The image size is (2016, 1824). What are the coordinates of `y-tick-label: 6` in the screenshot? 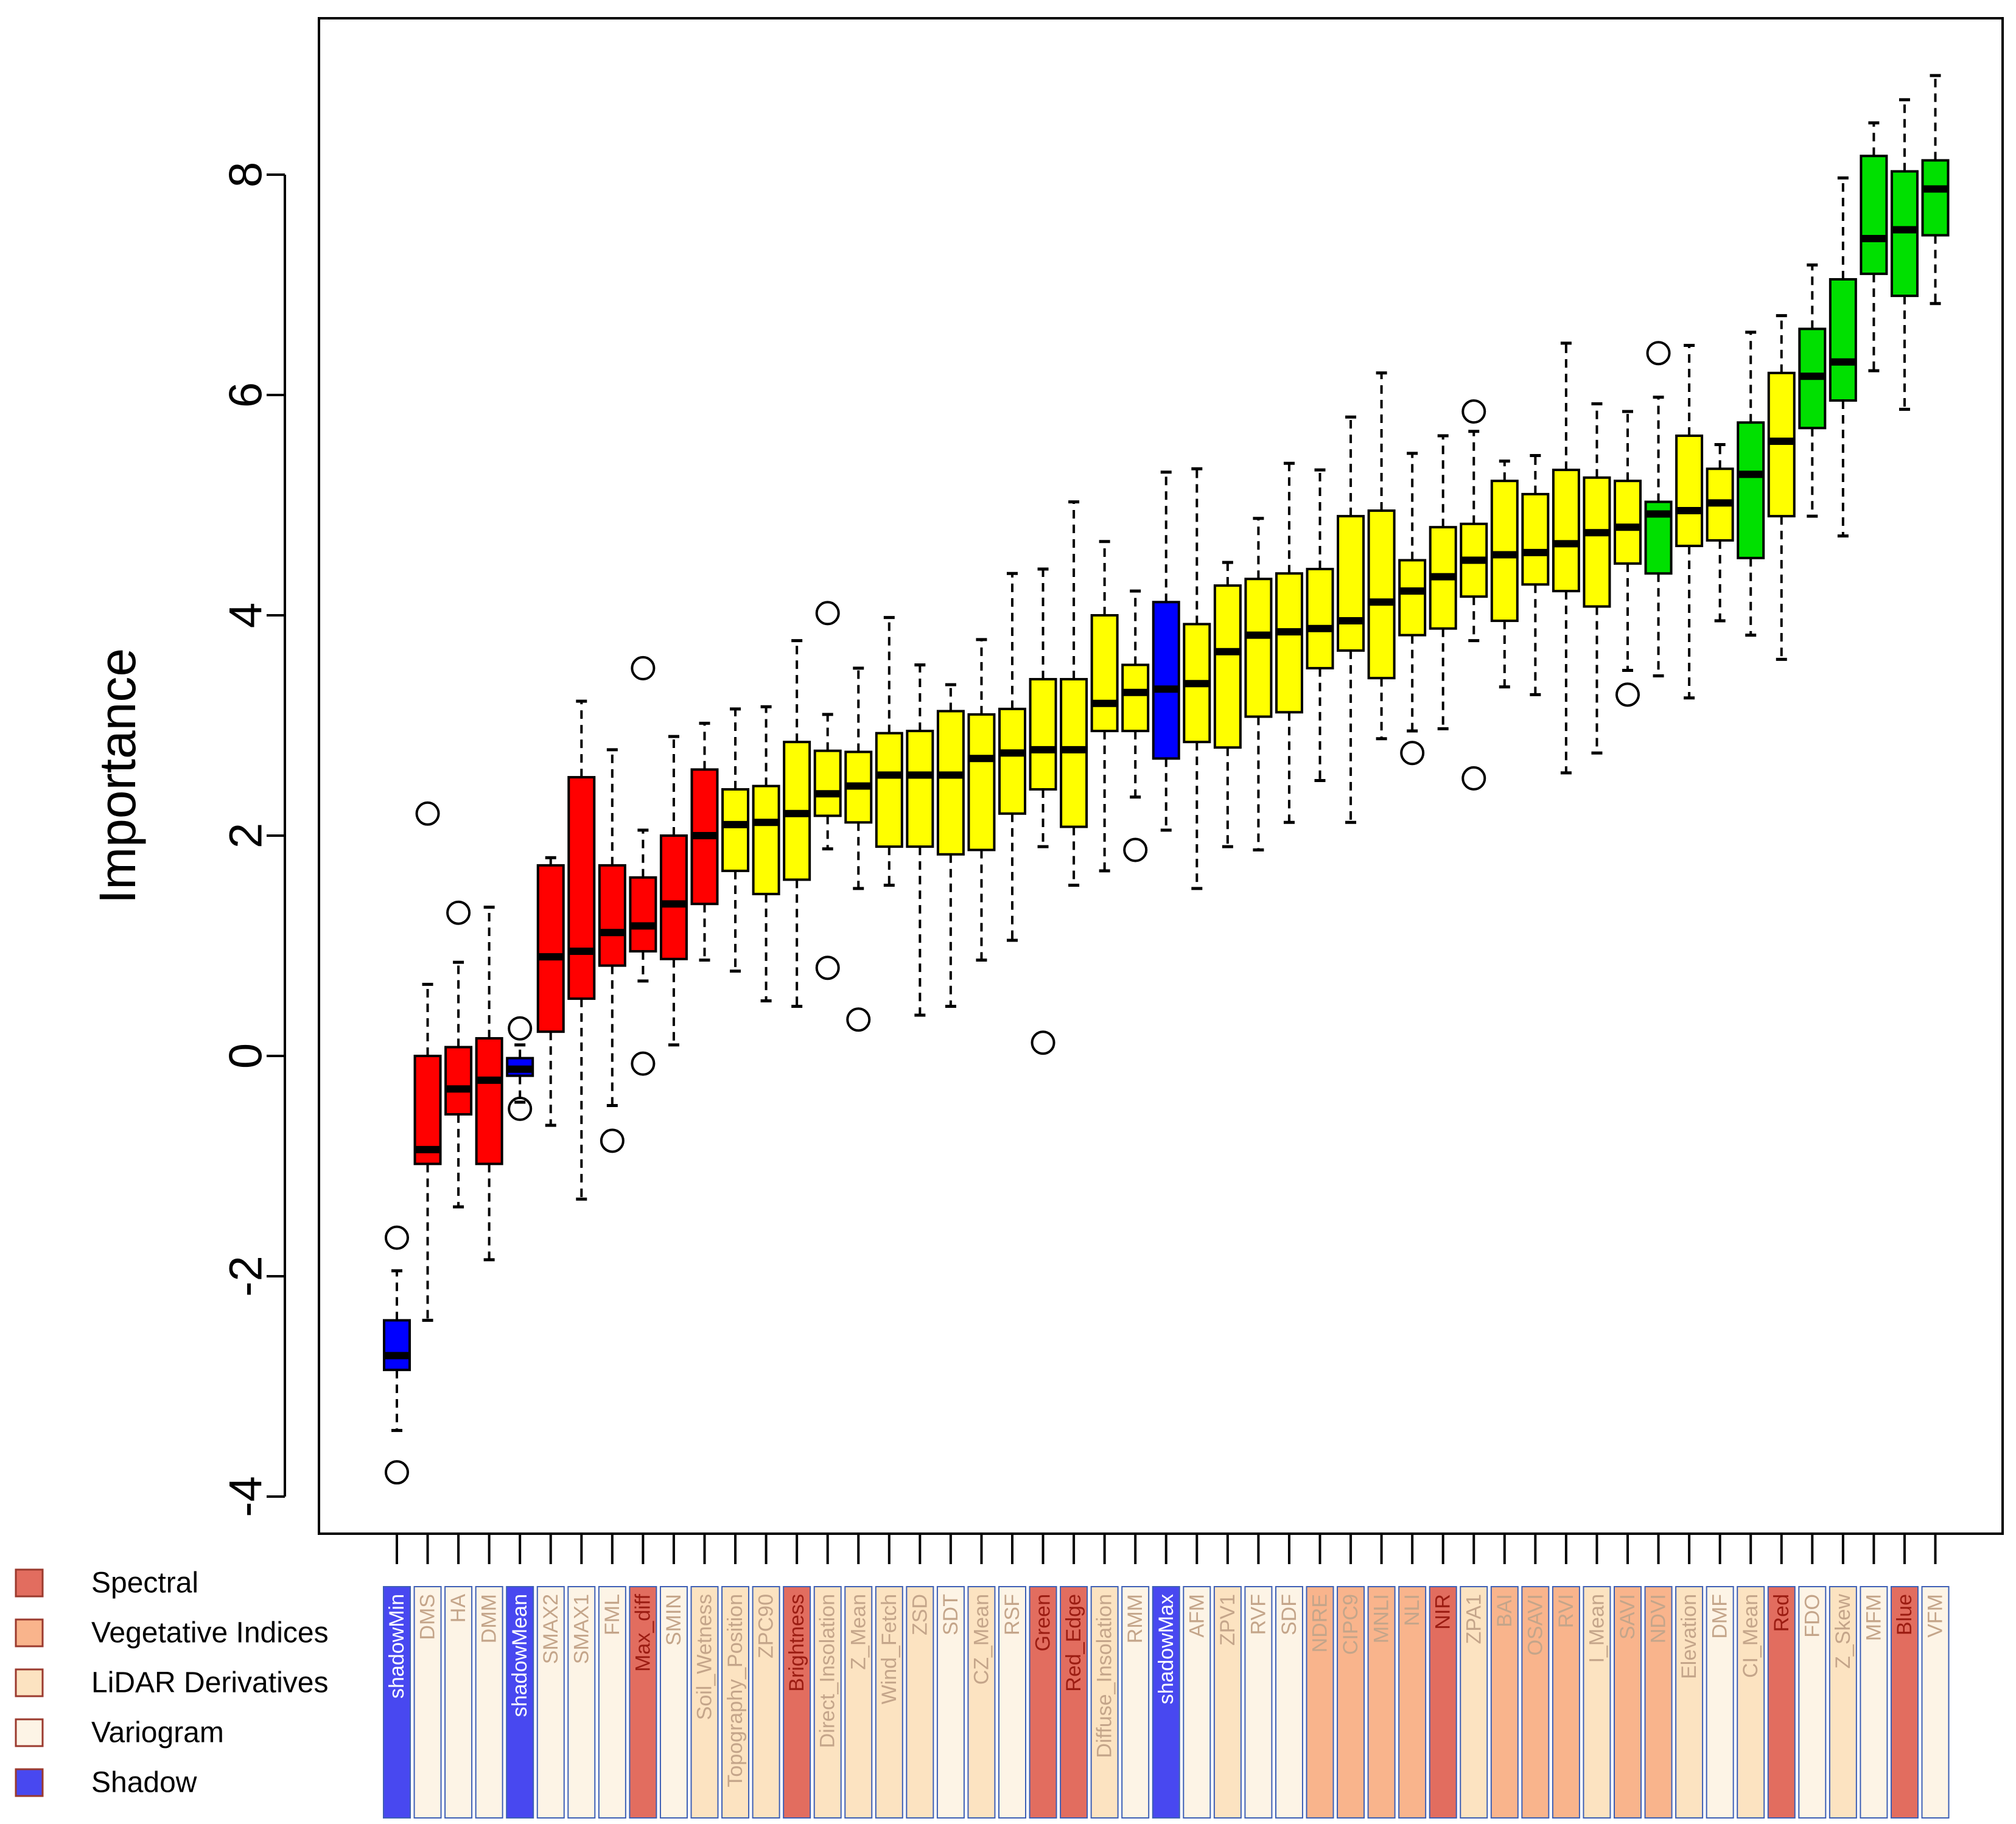 It's located at (246, 395).